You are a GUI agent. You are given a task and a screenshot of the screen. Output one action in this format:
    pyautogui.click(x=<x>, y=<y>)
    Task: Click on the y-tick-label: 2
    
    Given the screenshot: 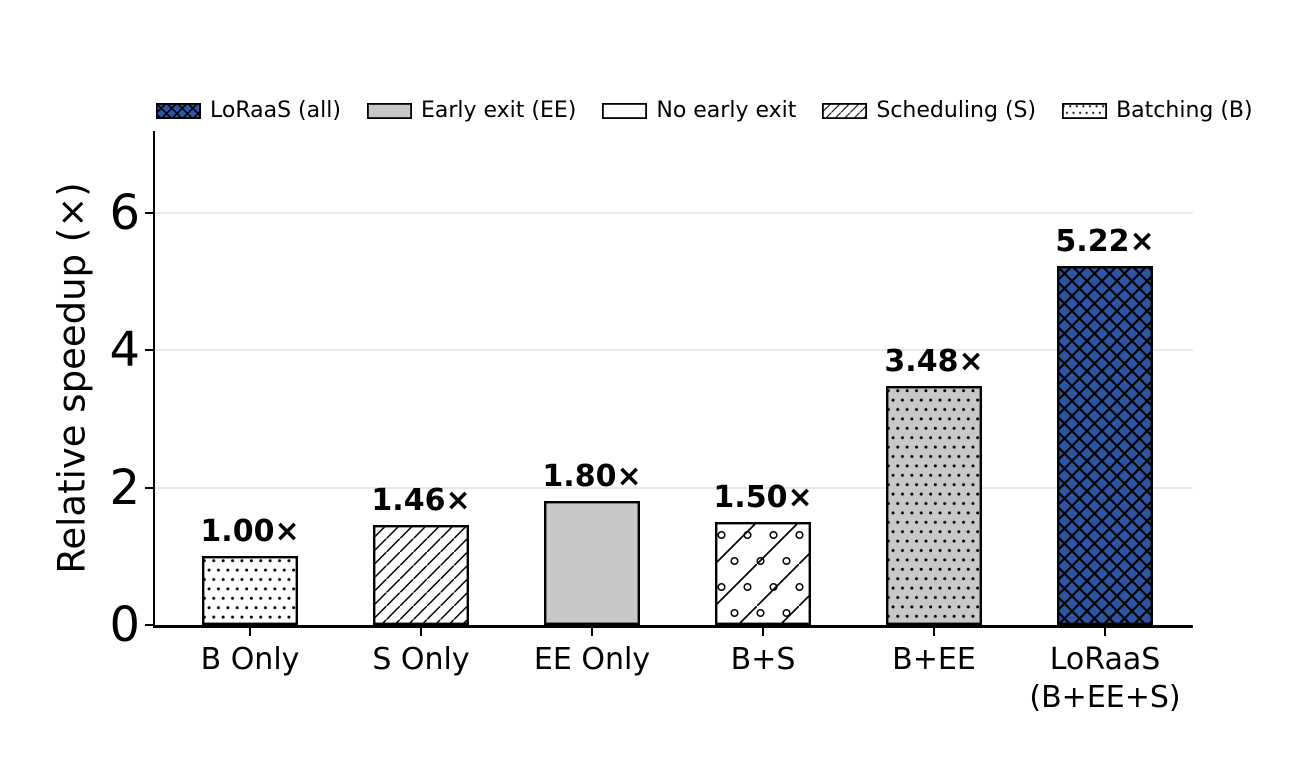 What is the action you would take?
    pyautogui.click(x=124, y=487)
    